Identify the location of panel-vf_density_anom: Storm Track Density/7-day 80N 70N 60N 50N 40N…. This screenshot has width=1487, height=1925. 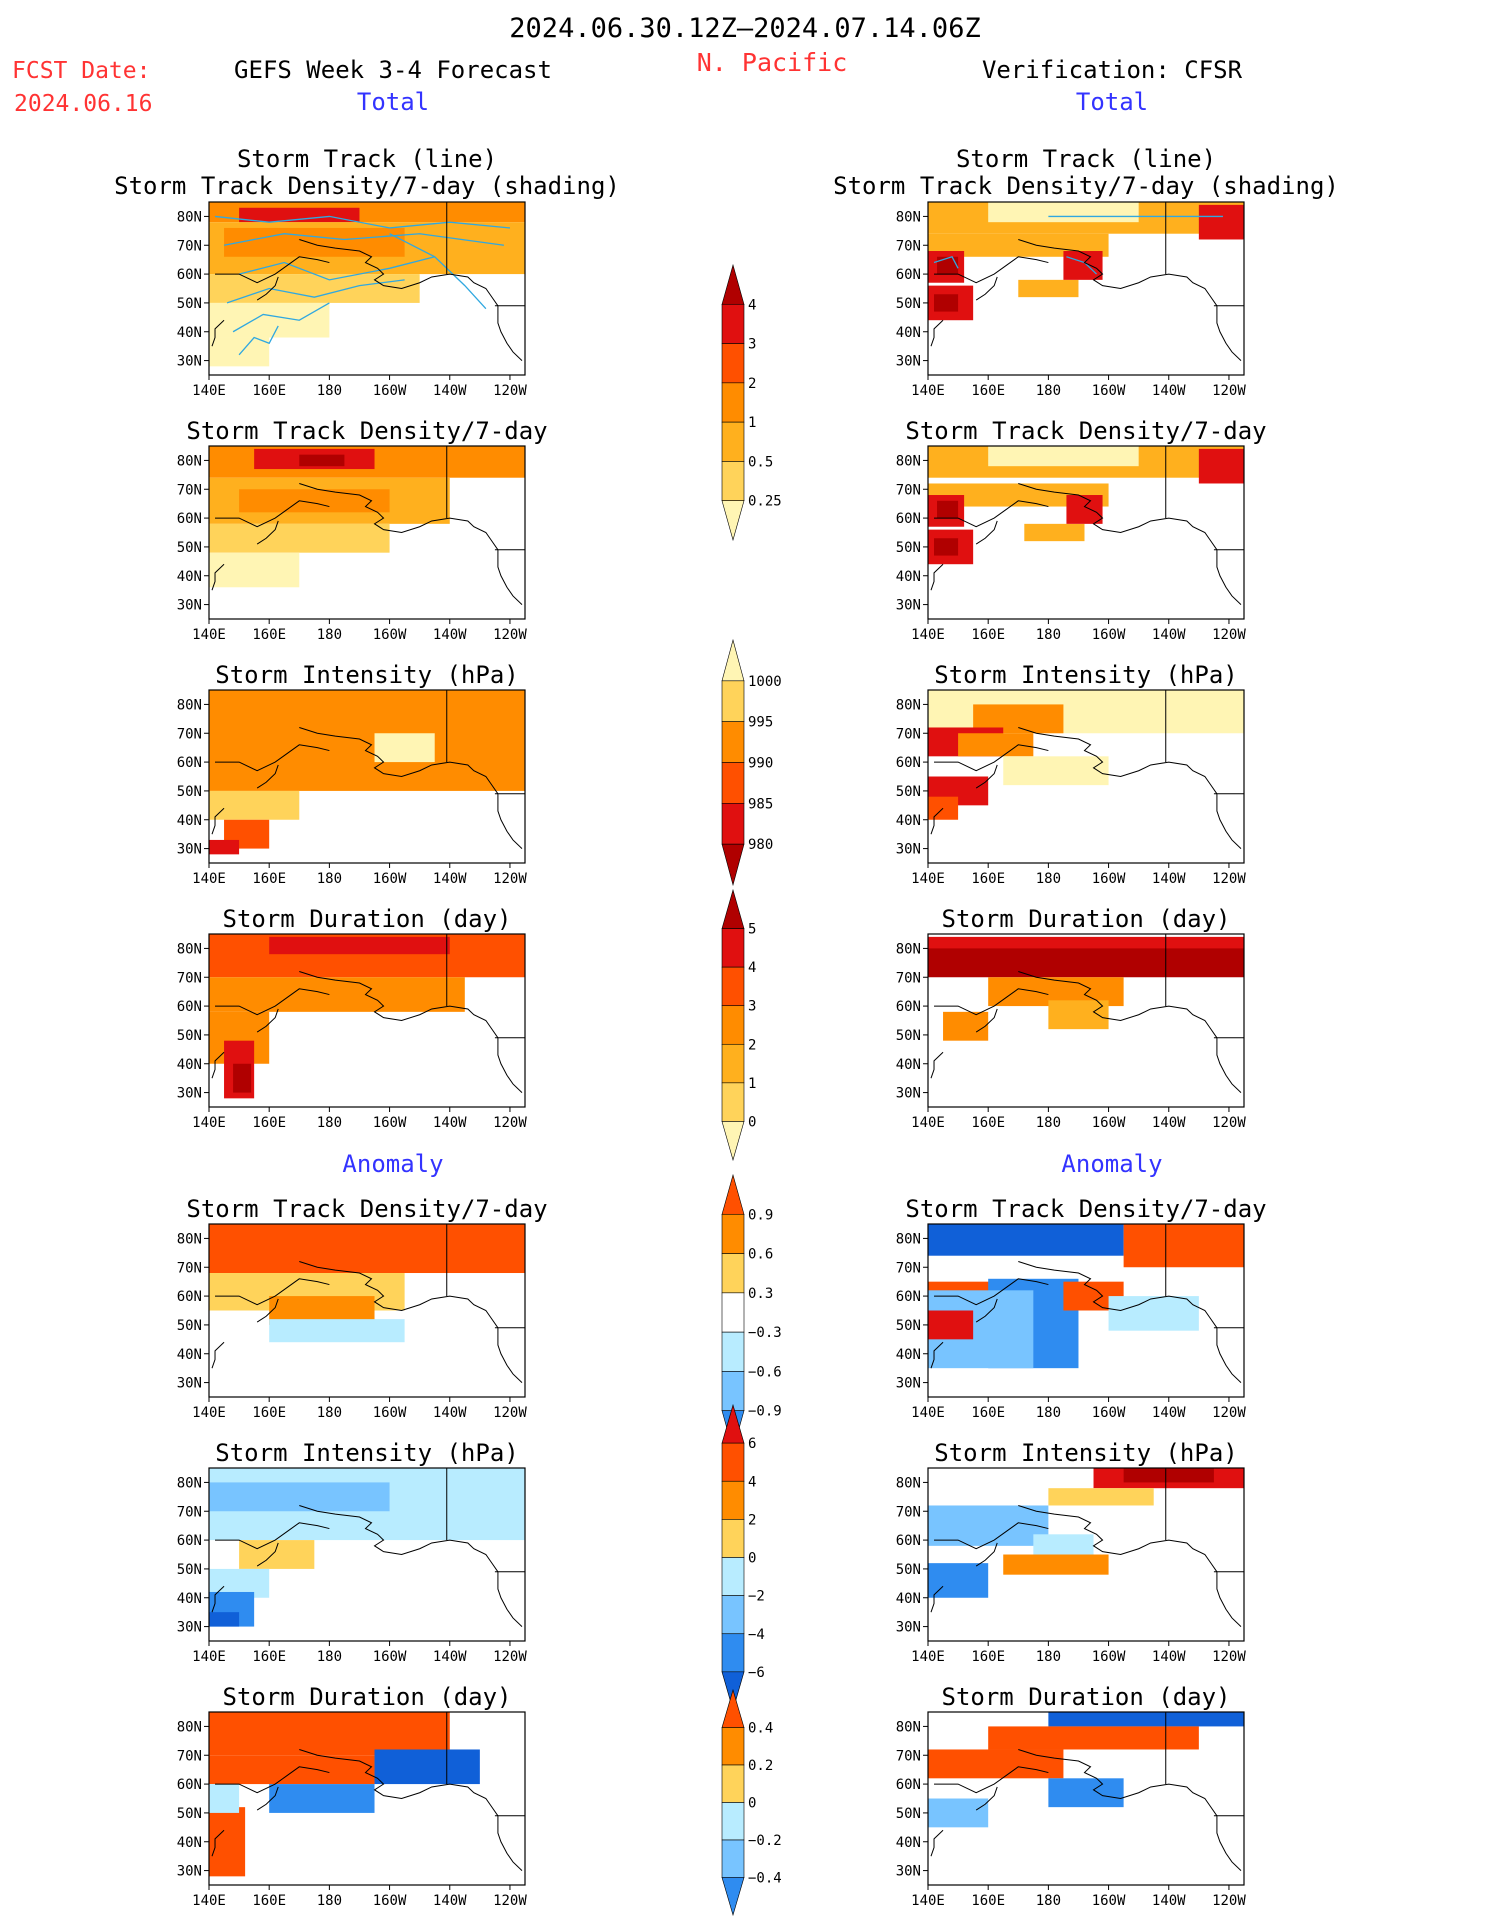
(1081, 1308).